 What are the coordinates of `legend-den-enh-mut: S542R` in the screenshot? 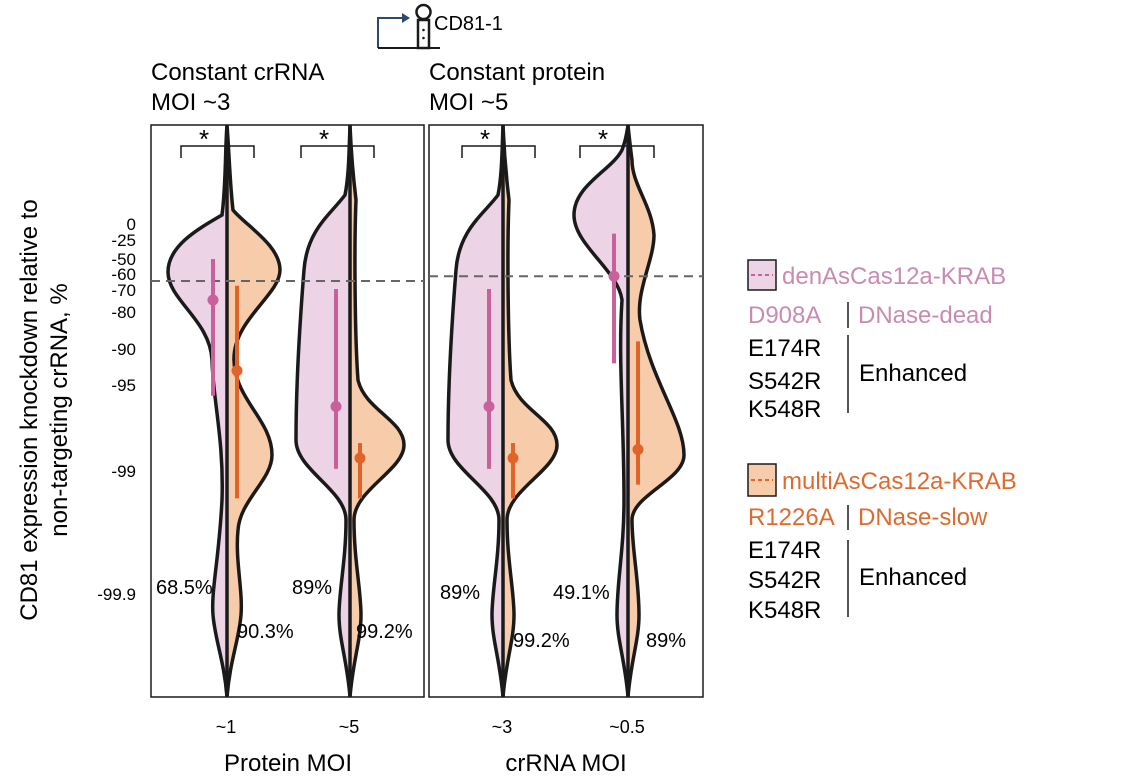 It's located at (784, 381).